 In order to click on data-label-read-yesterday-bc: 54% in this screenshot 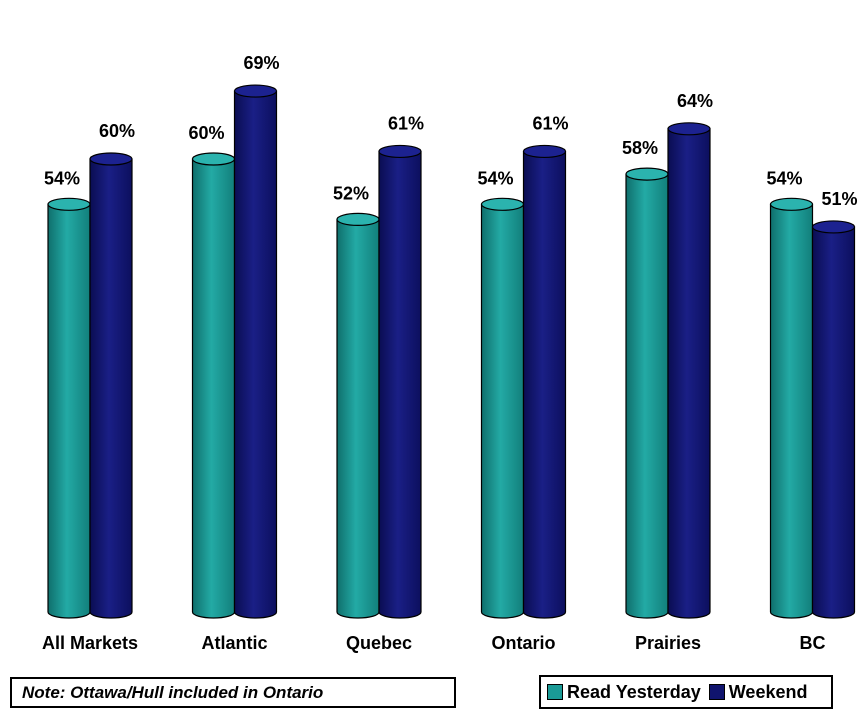, I will do `click(784, 178)`.